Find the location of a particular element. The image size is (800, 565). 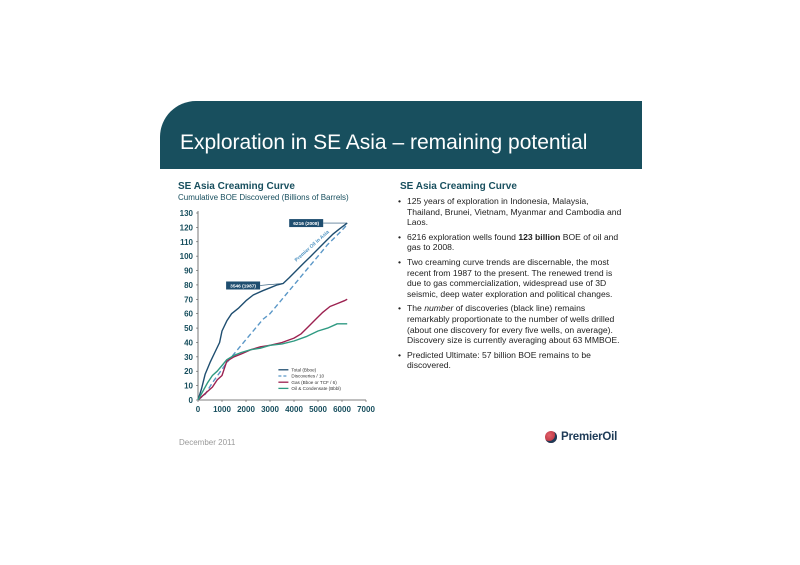

bullet-text: 6216 exploration wells found is located at coordinates (463, 236).